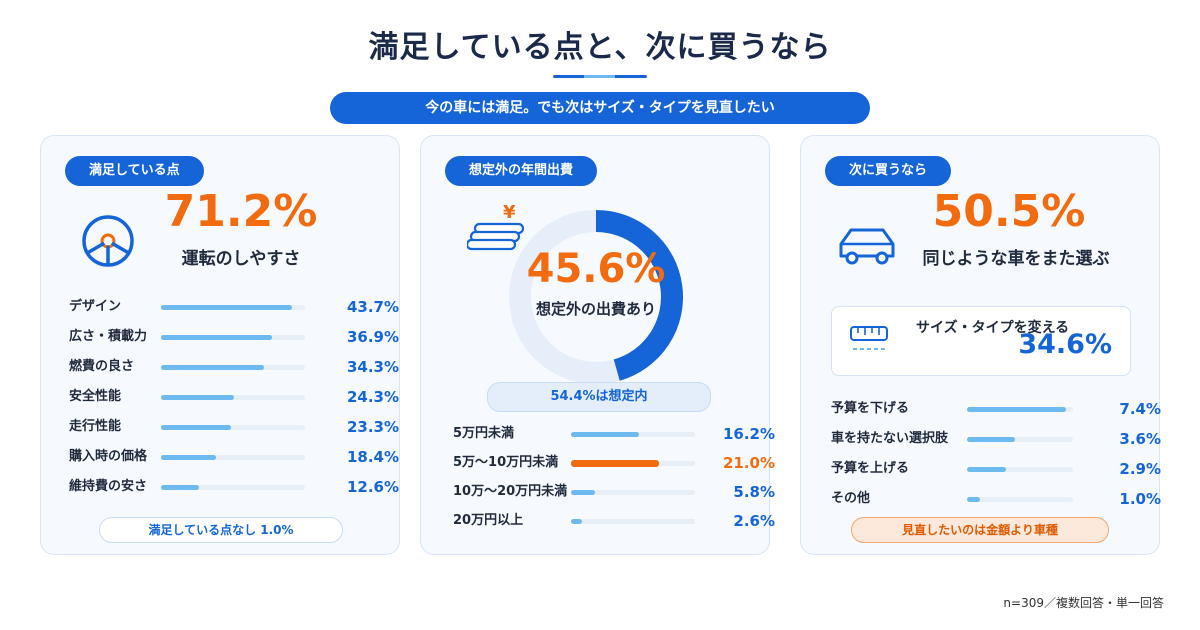 Image resolution: width=1200 pixels, height=630 pixels. Describe the element at coordinates (748, 463) in the screenshot. I see `bar-value-label: 21.0%` at that location.